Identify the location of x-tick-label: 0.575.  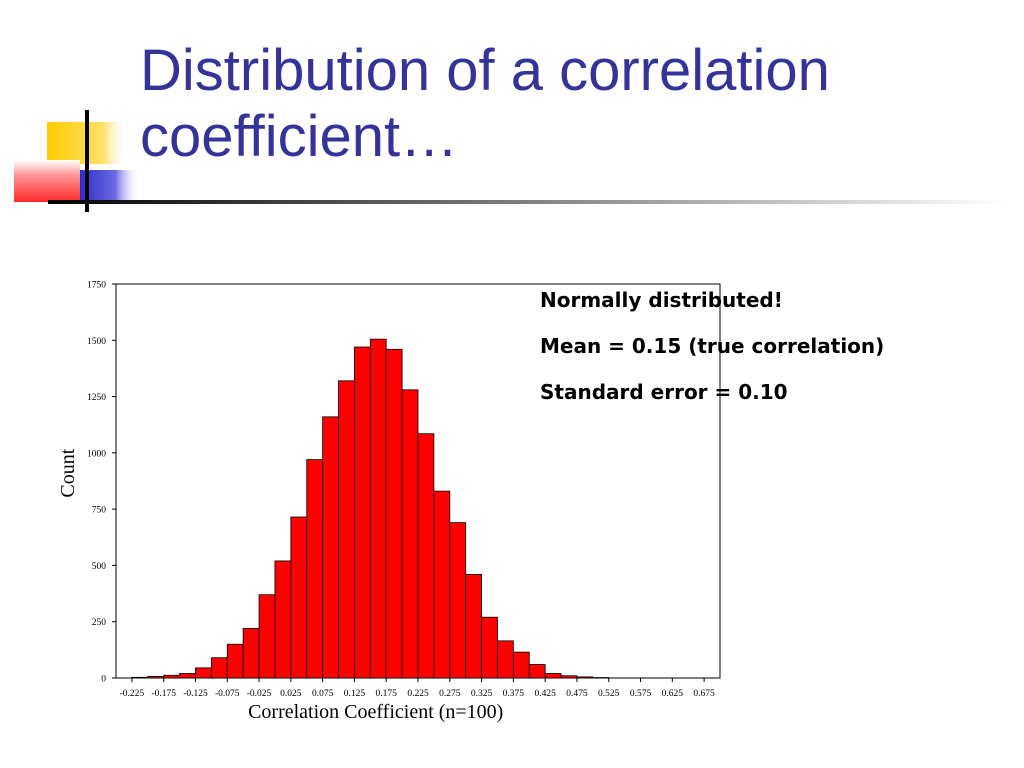
(641, 694).